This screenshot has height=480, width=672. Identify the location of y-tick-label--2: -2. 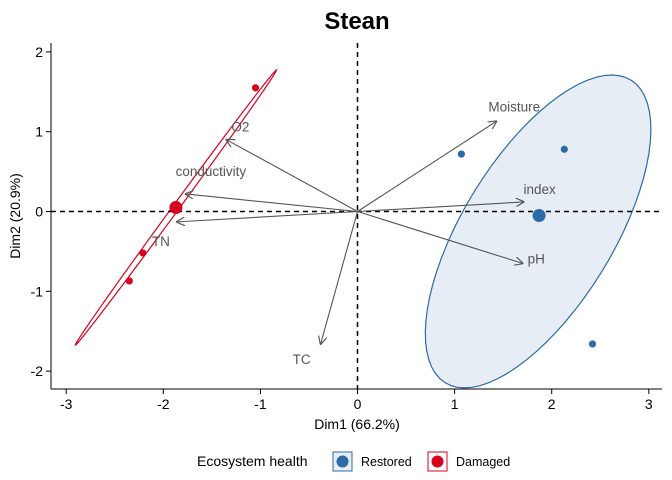
(37, 371).